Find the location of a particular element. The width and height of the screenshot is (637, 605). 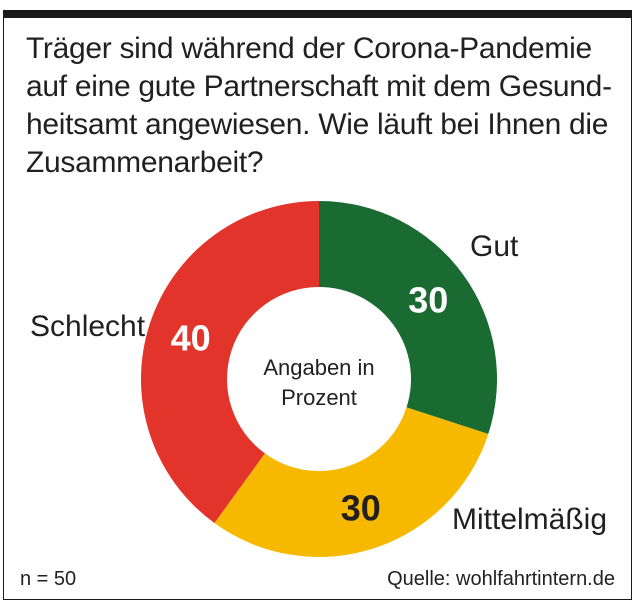

category-label-mittelmäßig: Mittelmäßig is located at coordinates (529, 519).